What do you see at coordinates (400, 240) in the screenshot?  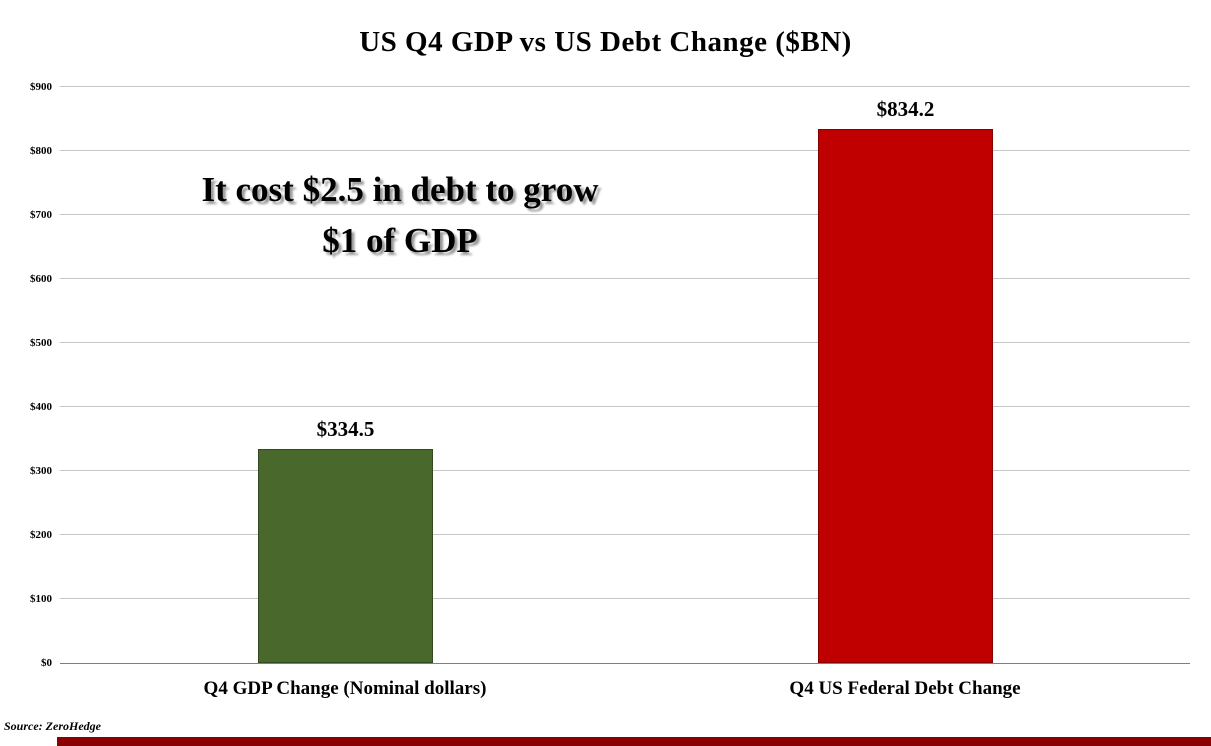 I see `annotation-line-2: $1 of GDP` at bounding box center [400, 240].